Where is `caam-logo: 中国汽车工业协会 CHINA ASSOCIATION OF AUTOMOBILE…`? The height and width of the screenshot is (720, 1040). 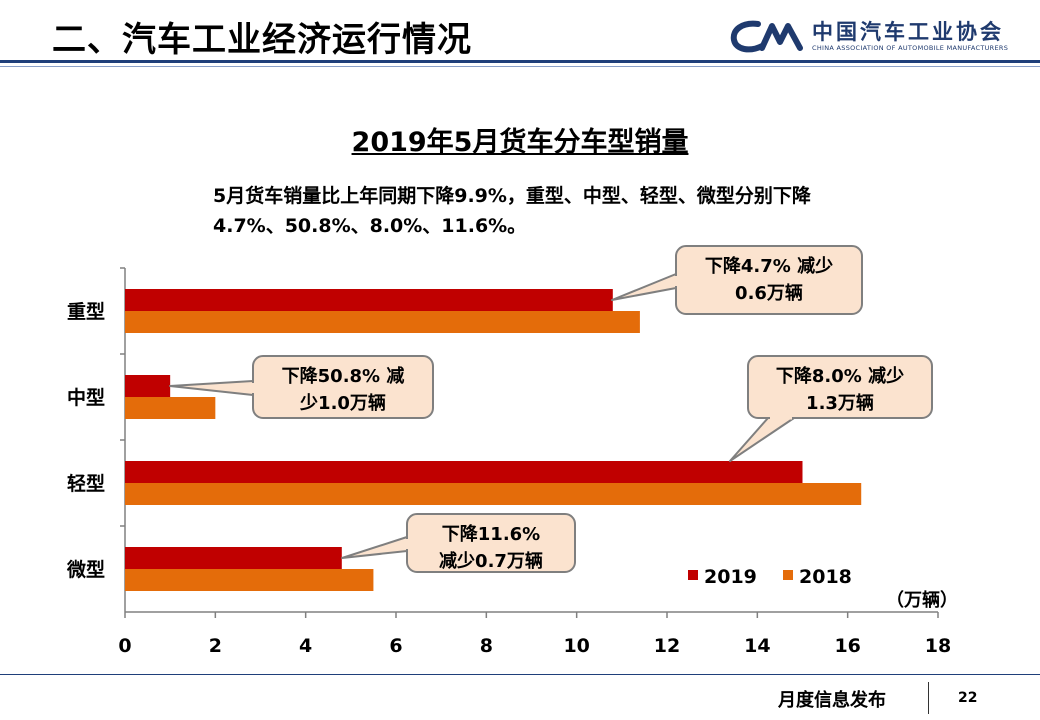 caam-logo: 中国汽车工业协会 CHINA ASSOCIATION OF AUTOMOBILE… is located at coordinates (878, 36).